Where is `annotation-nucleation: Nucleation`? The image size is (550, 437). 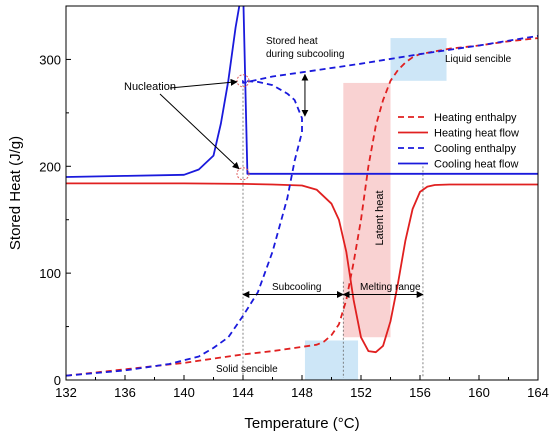 annotation-nucleation: Nucleation is located at coordinates (150, 87).